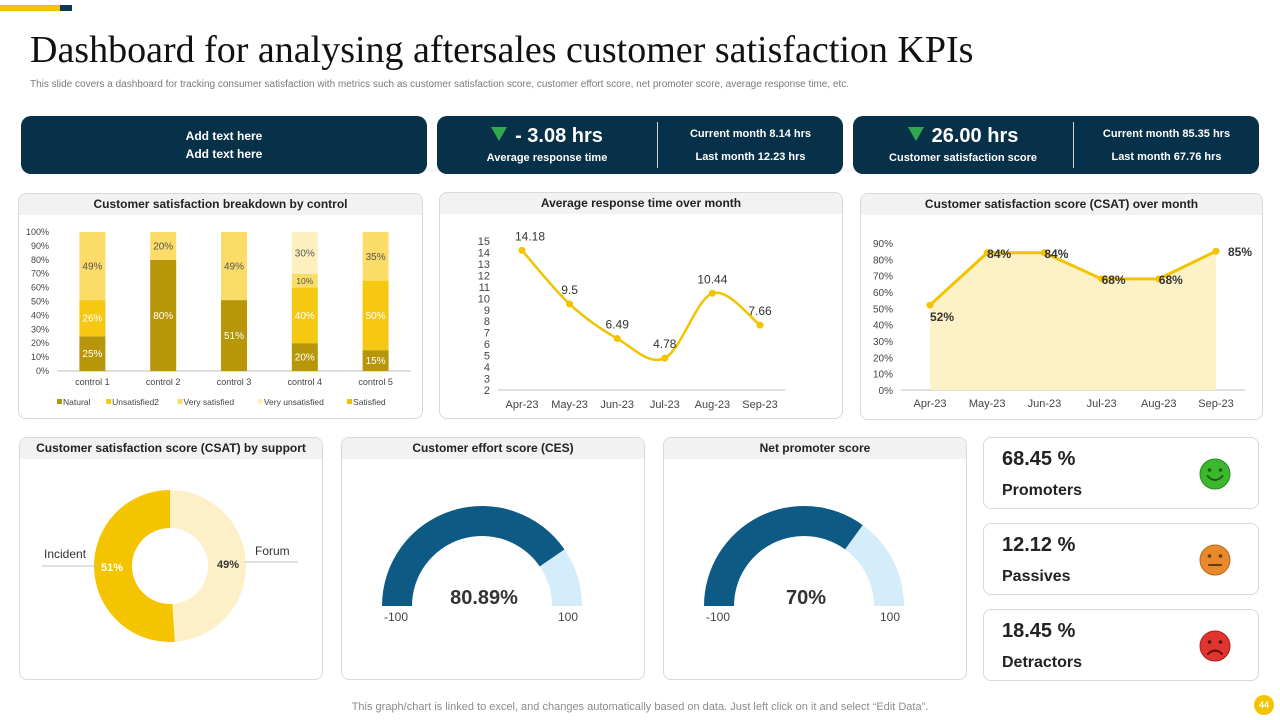  What do you see at coordinates (305, 382) in the screenshot?
I see `x-tick-label: control 4` at bounding box center [305, 382].